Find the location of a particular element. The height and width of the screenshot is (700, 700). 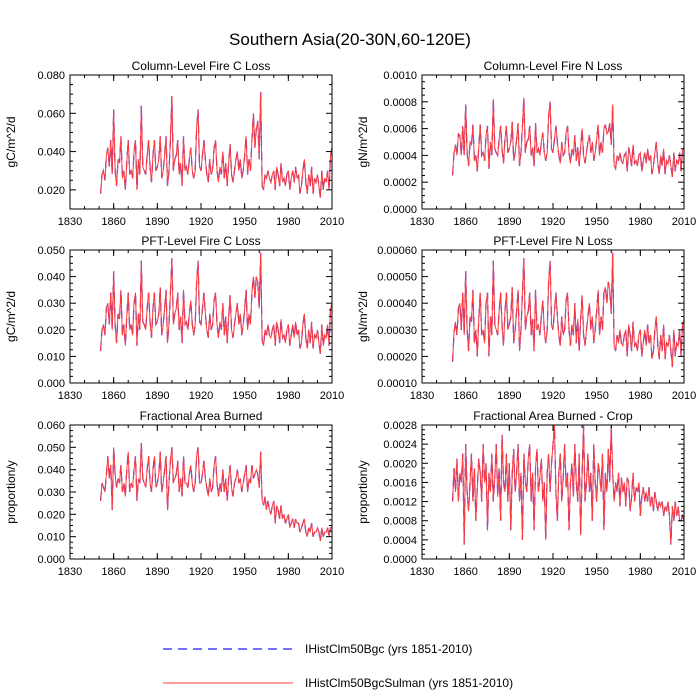

y-tick-label: 0.0006 is located at coordinates (400, 130).